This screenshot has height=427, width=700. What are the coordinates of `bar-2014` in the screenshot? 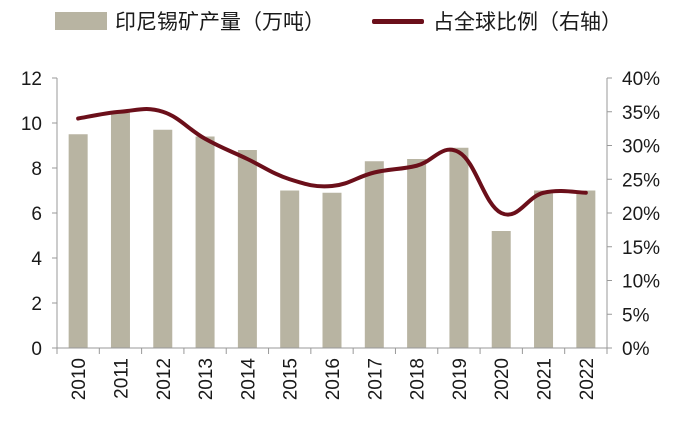 It's located at (247, 249).